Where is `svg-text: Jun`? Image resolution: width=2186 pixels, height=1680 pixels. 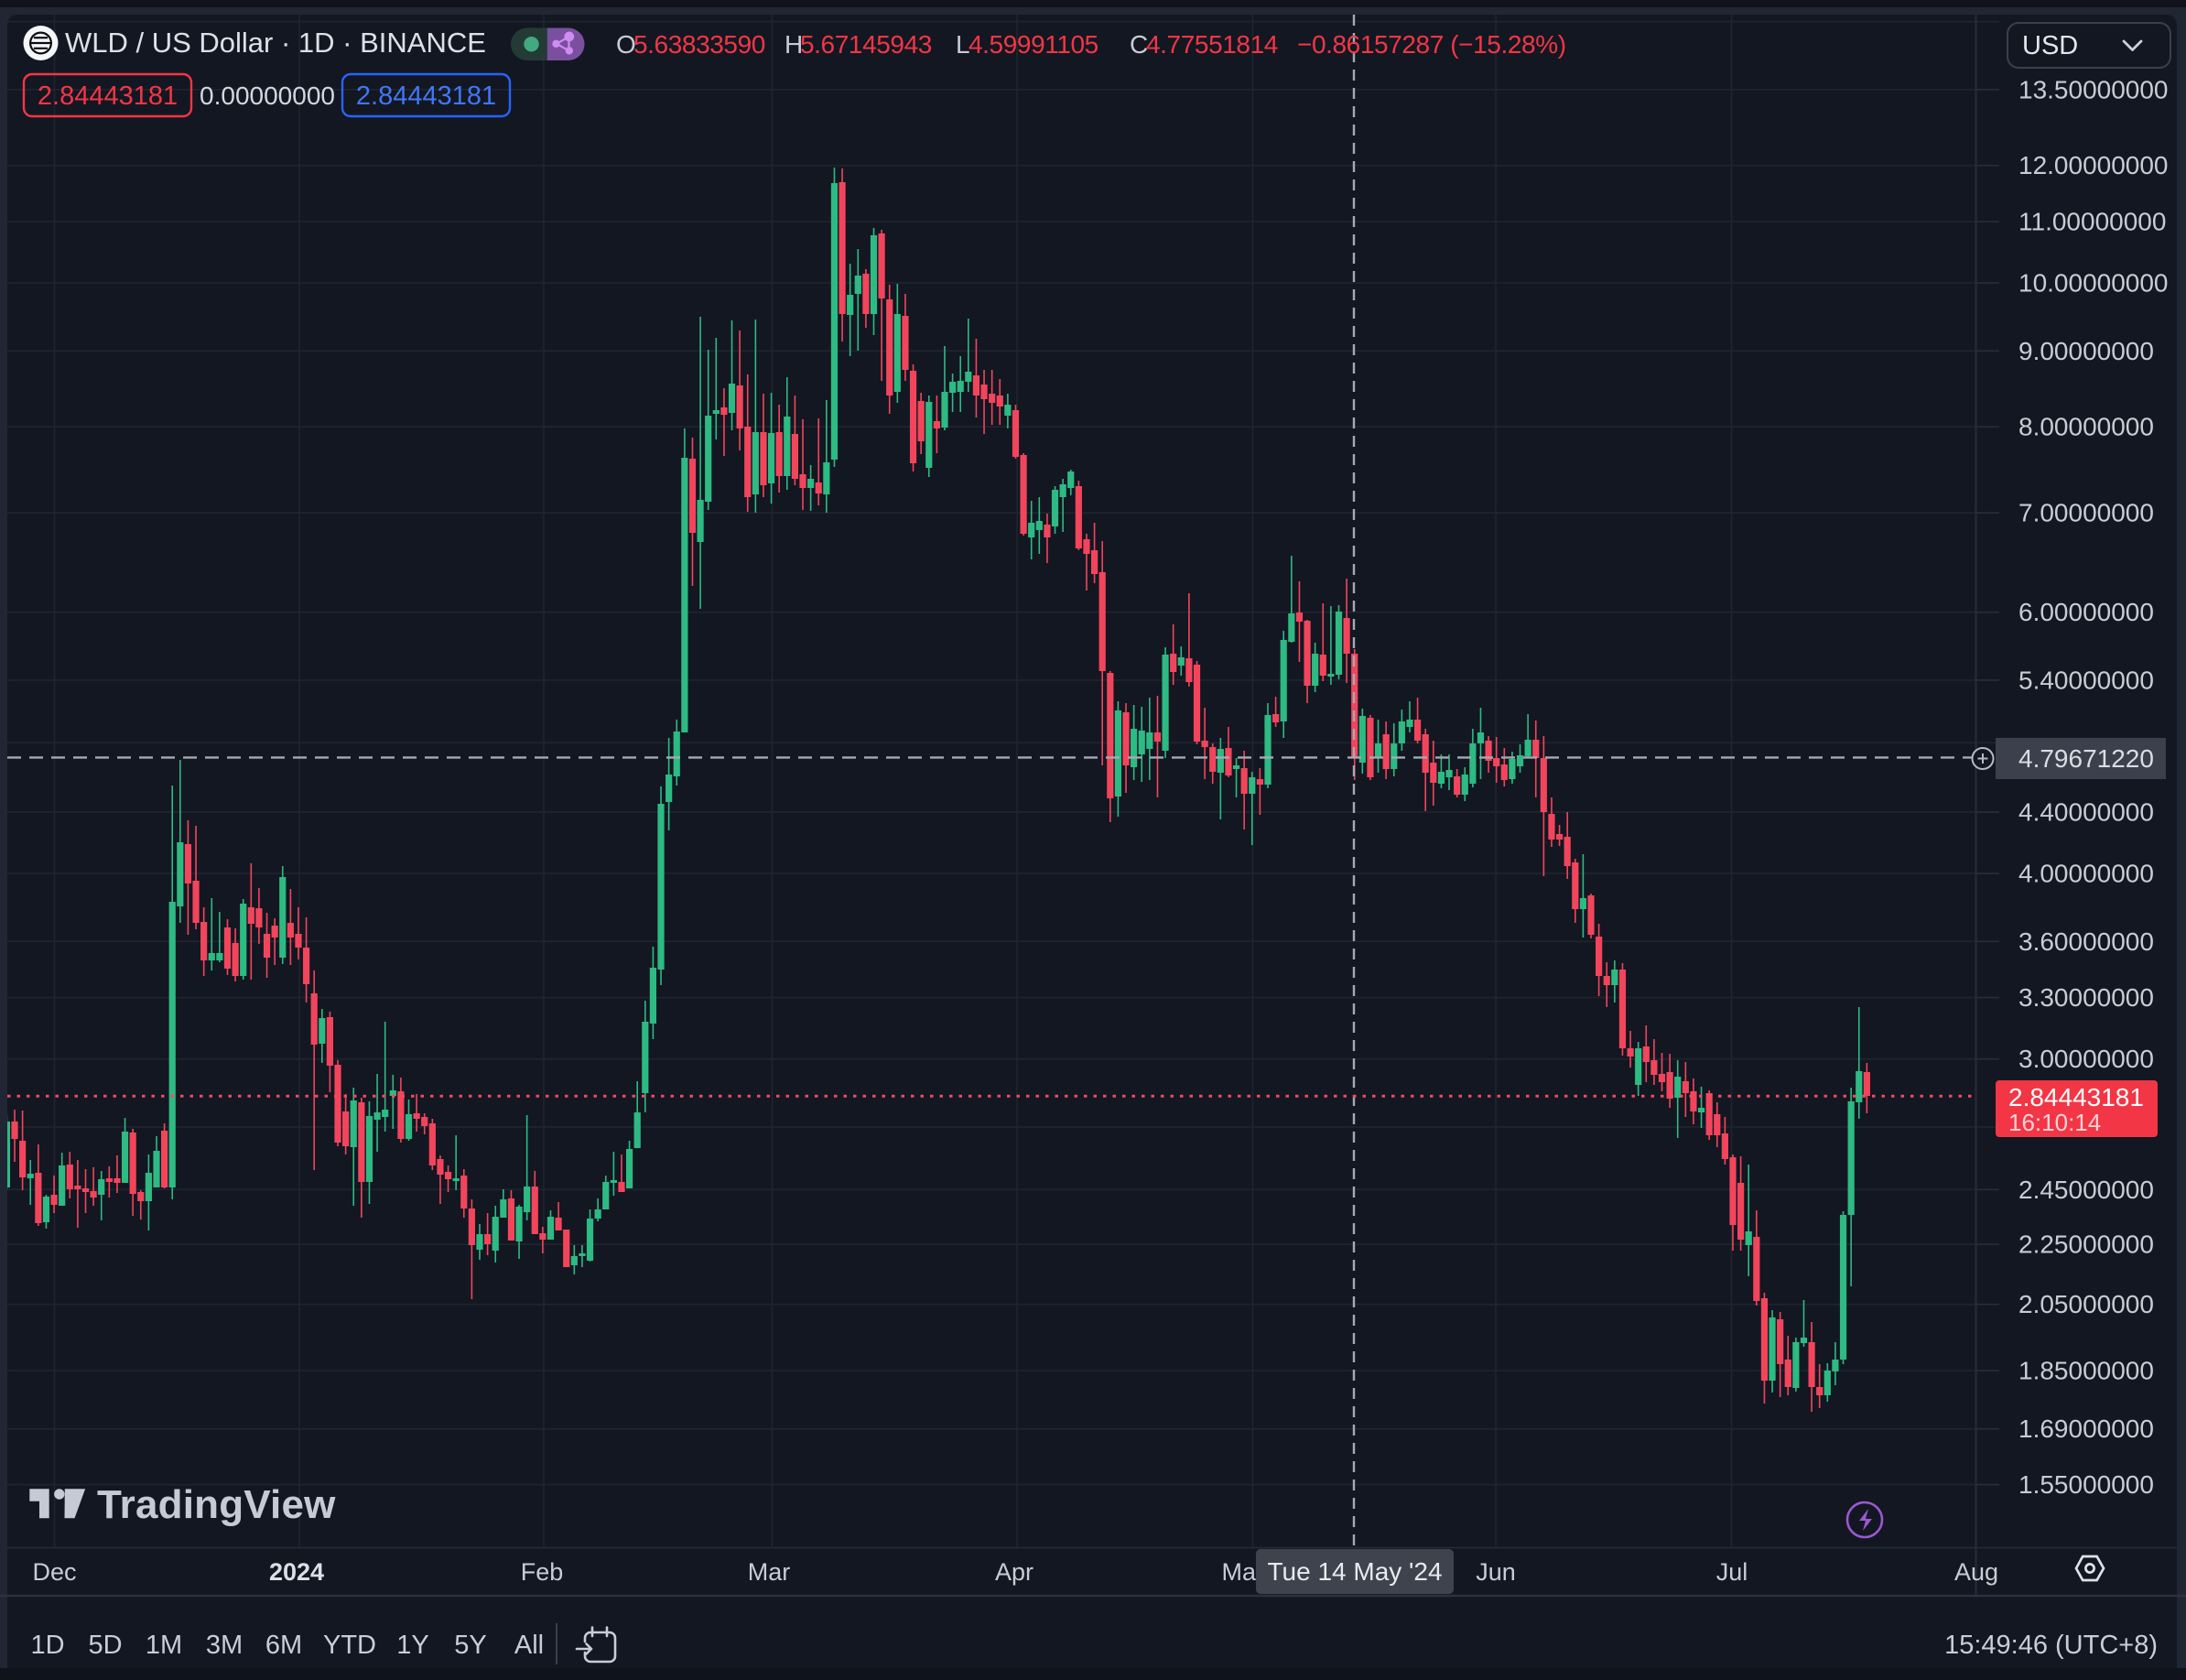
svg-text: Jun is located at coordinates (1496, 1572).